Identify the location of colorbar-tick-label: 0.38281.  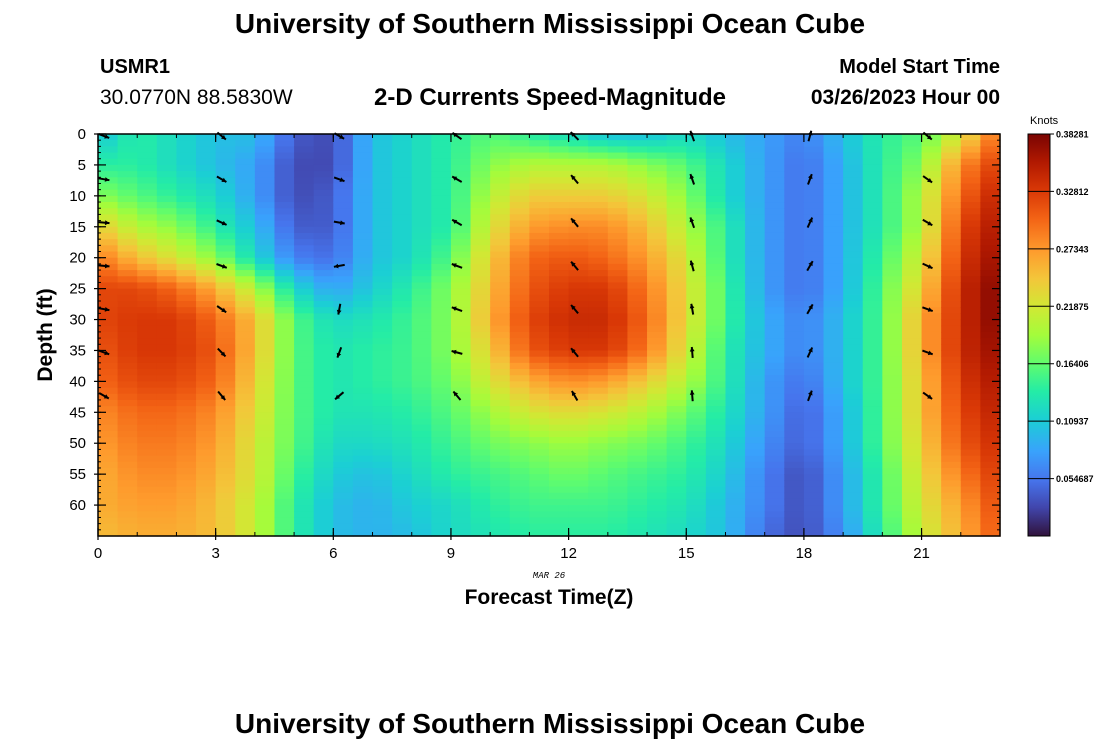
(1072, 134).